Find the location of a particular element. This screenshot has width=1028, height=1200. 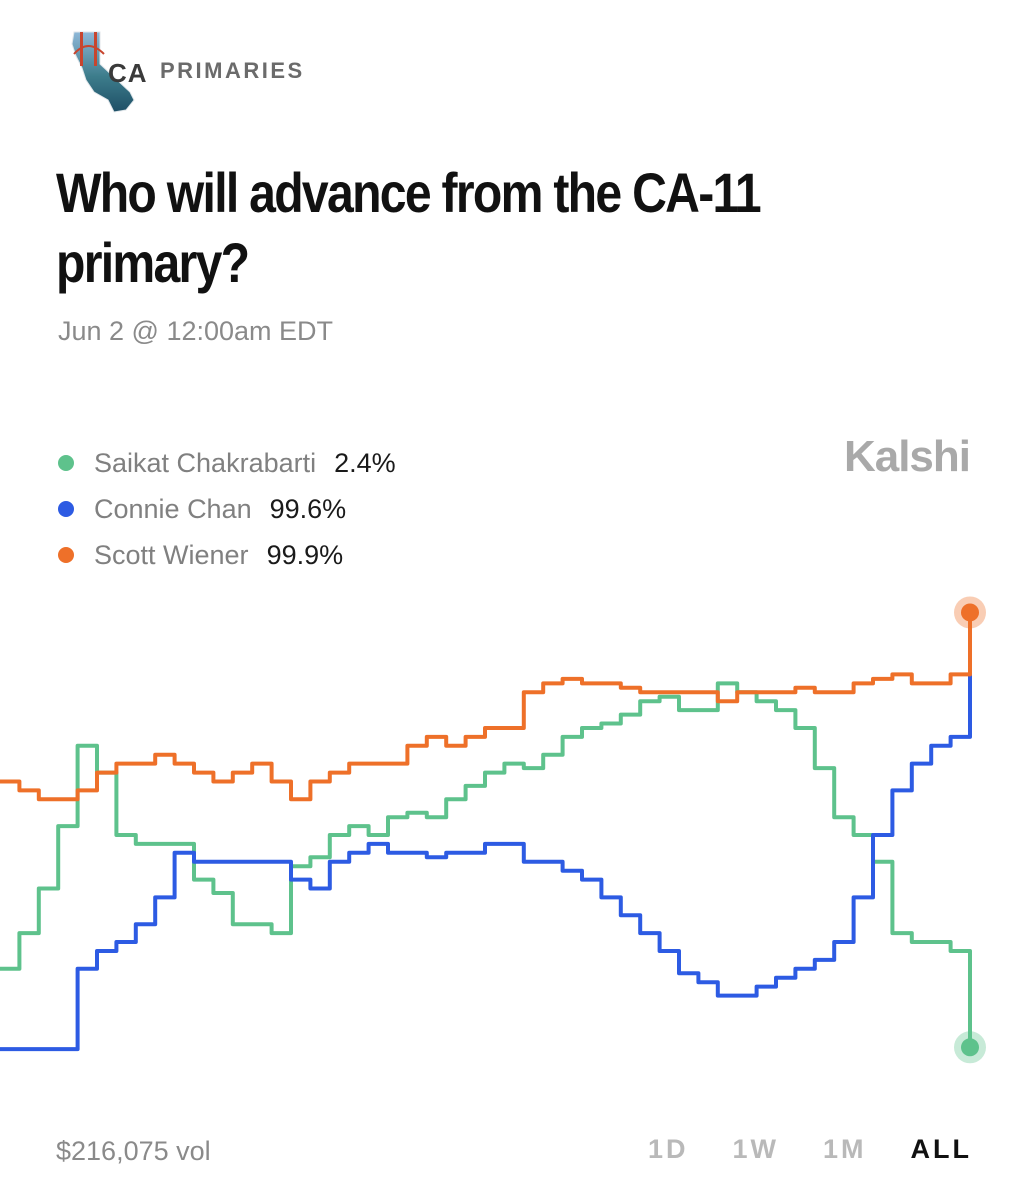

section-label: PRIMARIES is located at coordinates (232, 70).